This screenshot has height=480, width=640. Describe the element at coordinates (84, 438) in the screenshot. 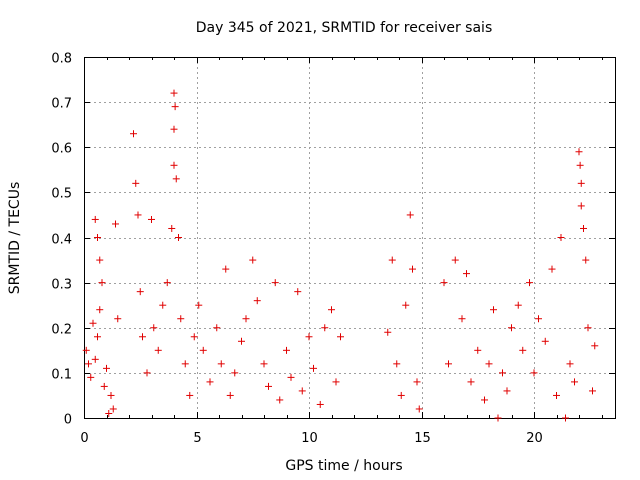

I see `x-tick-label: 0` at that location.